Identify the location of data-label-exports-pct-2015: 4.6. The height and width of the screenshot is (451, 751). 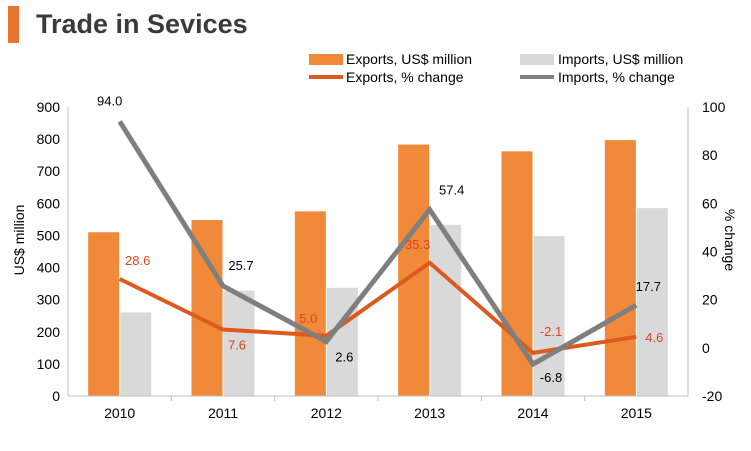
(654, 337).